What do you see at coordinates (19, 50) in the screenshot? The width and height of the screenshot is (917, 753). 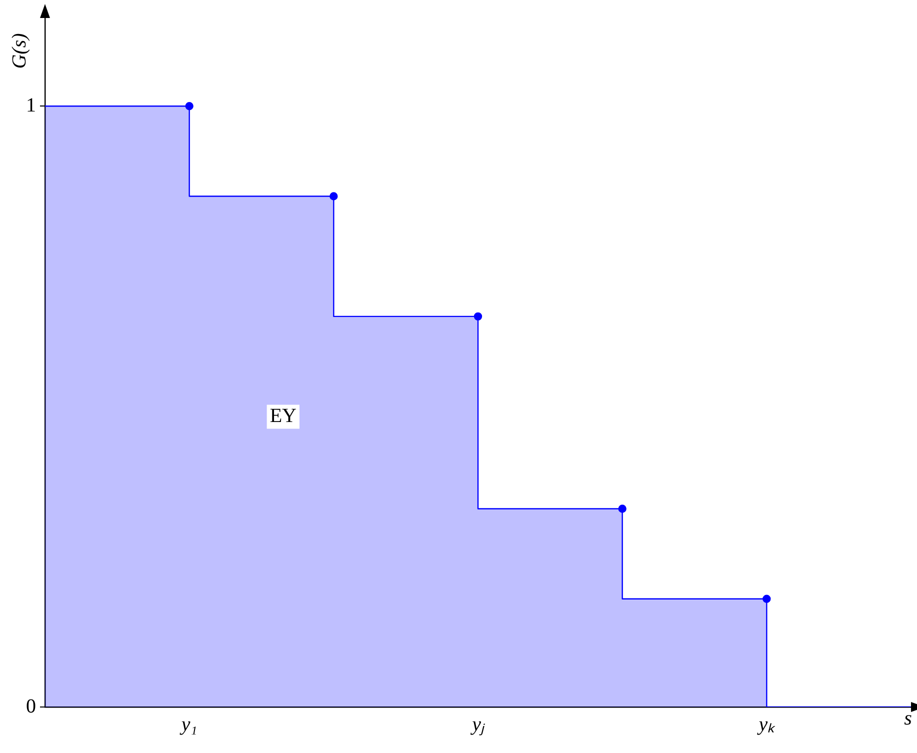 I see `y-axis-title: G(s)` at bounding box center [19, 50].